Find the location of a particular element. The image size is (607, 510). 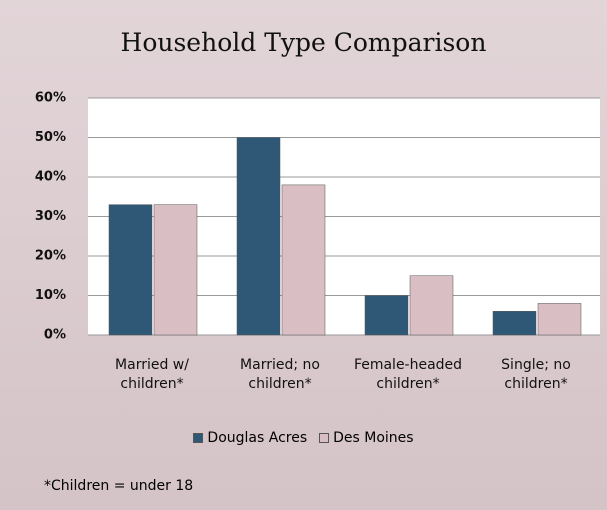

legend: Douglas Acres Des Moines is located at coordinates (303, 438).